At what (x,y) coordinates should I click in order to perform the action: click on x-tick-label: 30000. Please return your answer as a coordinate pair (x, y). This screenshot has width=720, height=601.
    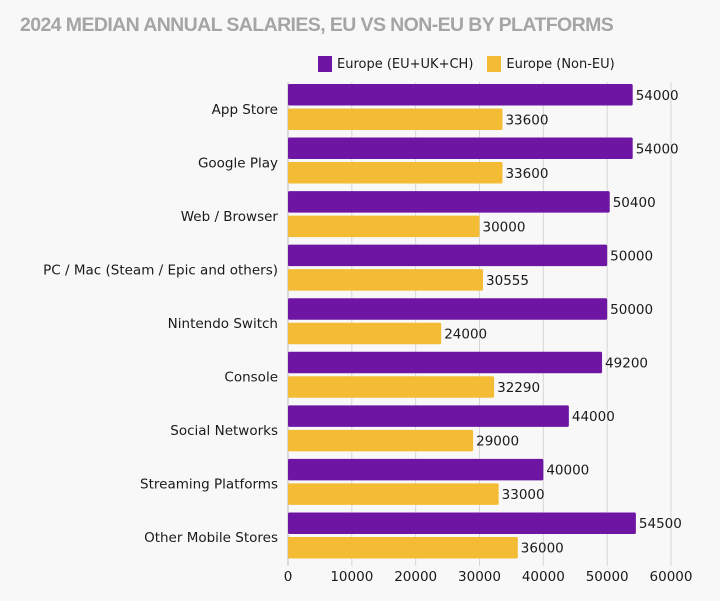
    Looking at the image, I should click on (479, 577).